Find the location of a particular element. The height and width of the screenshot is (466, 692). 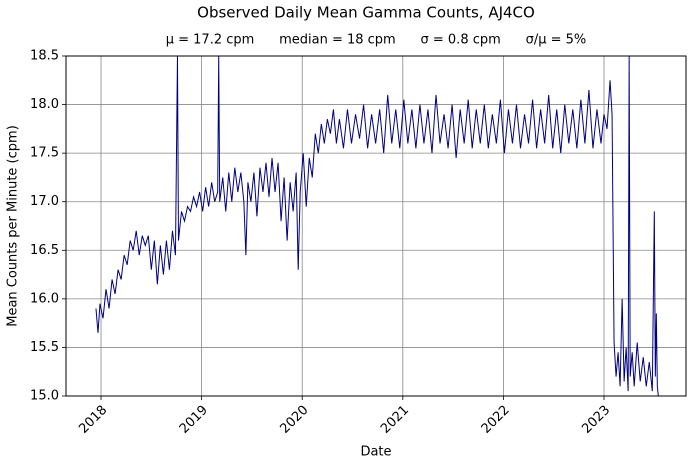

x-tick-label: 2020 is located at coordinates (295, 420).